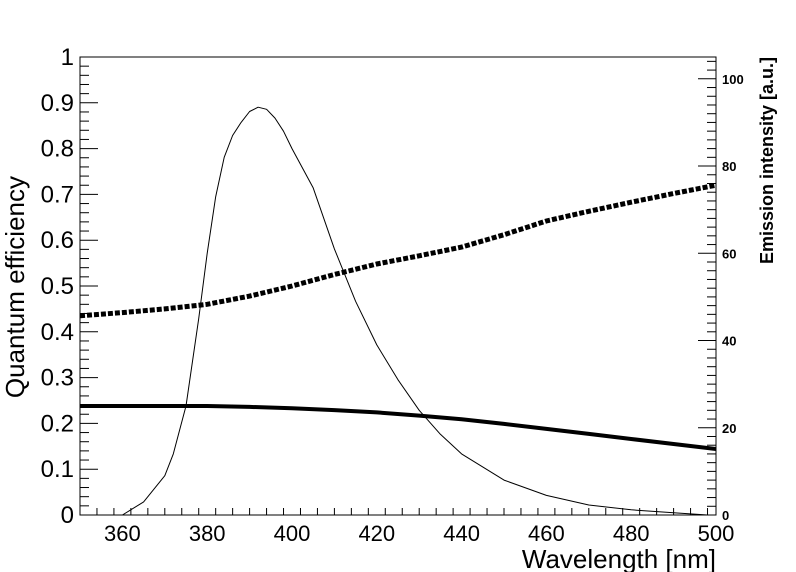 The image size is (796, 572). Describe the element at coordinates (57, 332) in the screenshot. I see `y-tick-label: 0.4` at that location.